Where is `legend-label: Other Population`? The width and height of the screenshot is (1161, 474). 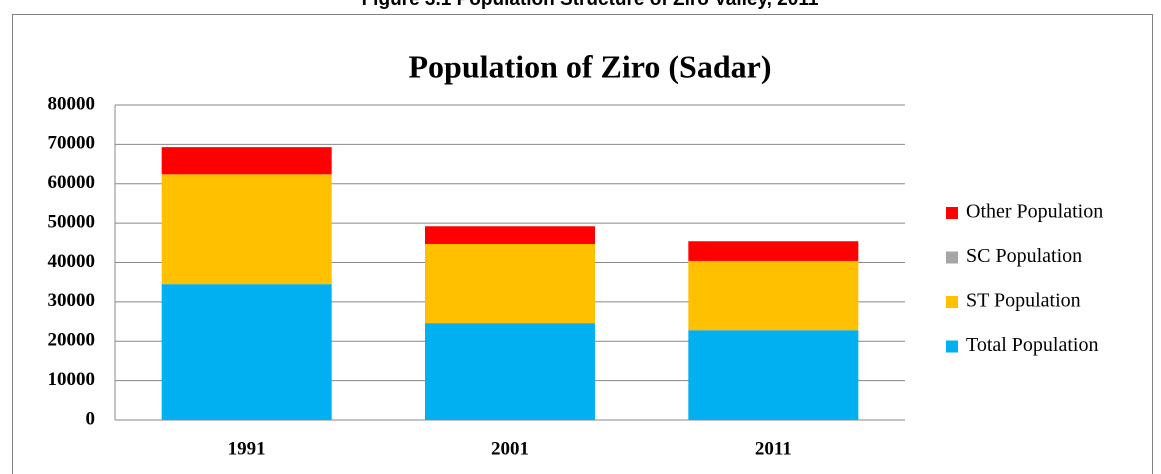 legend-label: Other Population is located at coordinates (1034, 212).